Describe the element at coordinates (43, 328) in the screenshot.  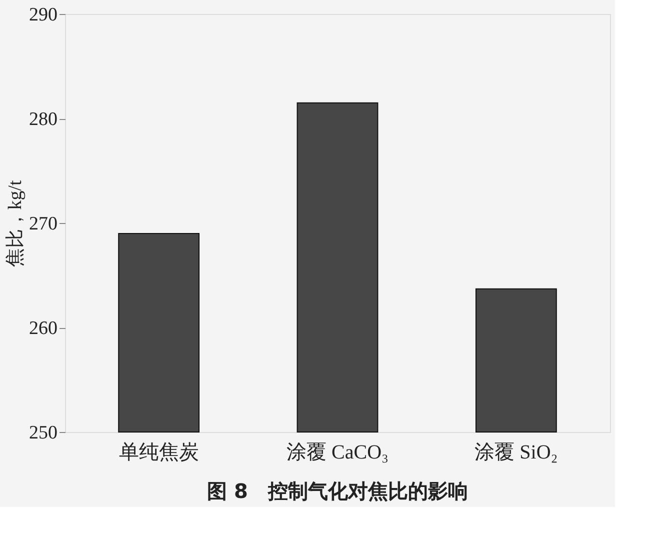
I see `y-tick-label: 260` at that location.